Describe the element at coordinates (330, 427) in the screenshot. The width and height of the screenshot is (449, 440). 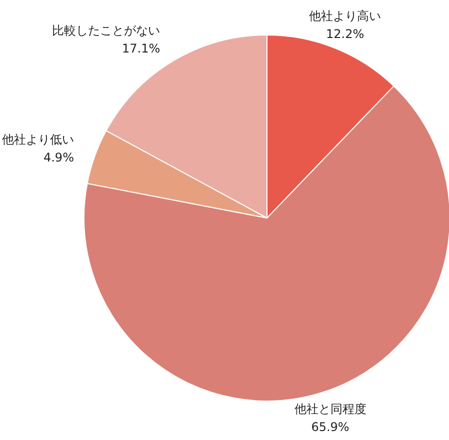
I see `data-label: 65.9%` at that location.